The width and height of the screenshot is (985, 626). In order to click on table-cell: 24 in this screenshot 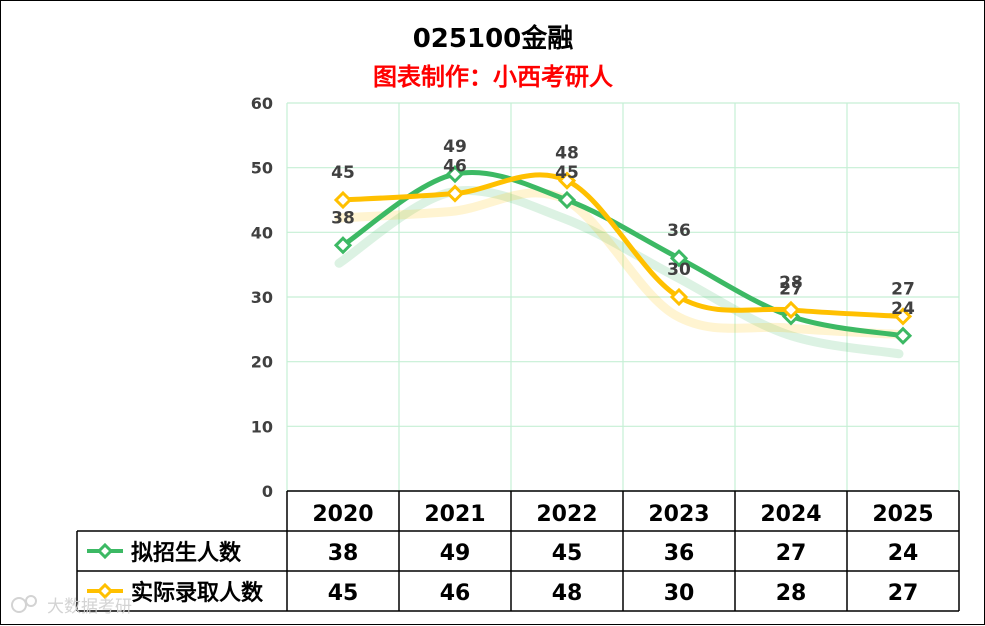, I will do `click(903, 553)`.